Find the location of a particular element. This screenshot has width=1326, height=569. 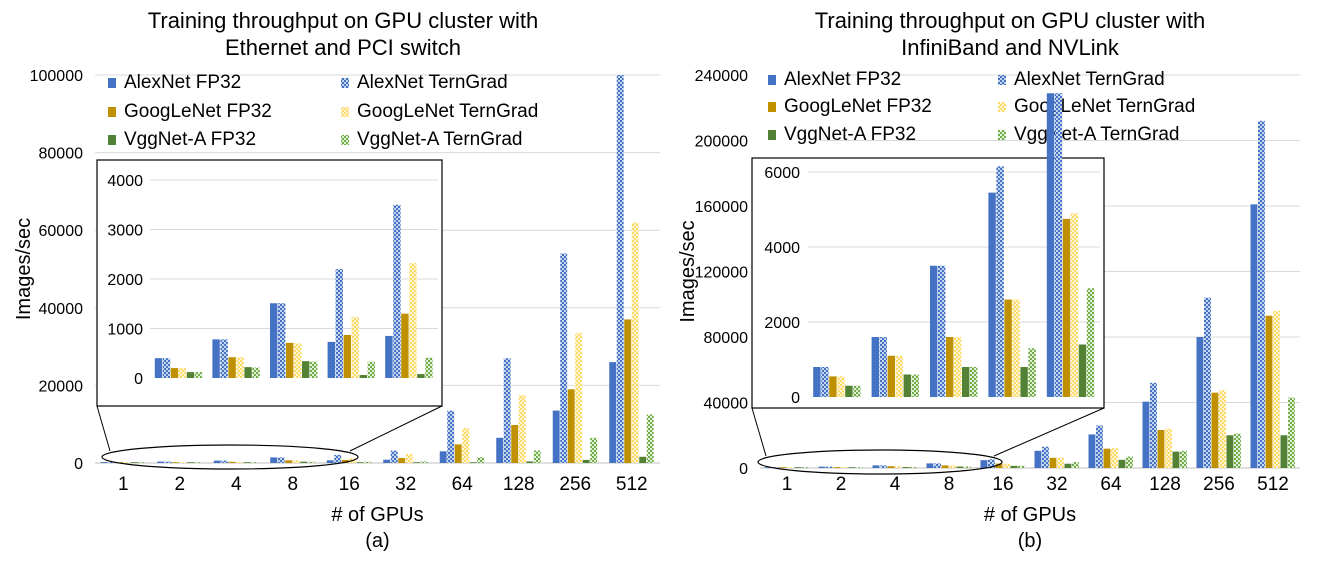

y-tick-label: 80000 is located at coordinates (726, 338).